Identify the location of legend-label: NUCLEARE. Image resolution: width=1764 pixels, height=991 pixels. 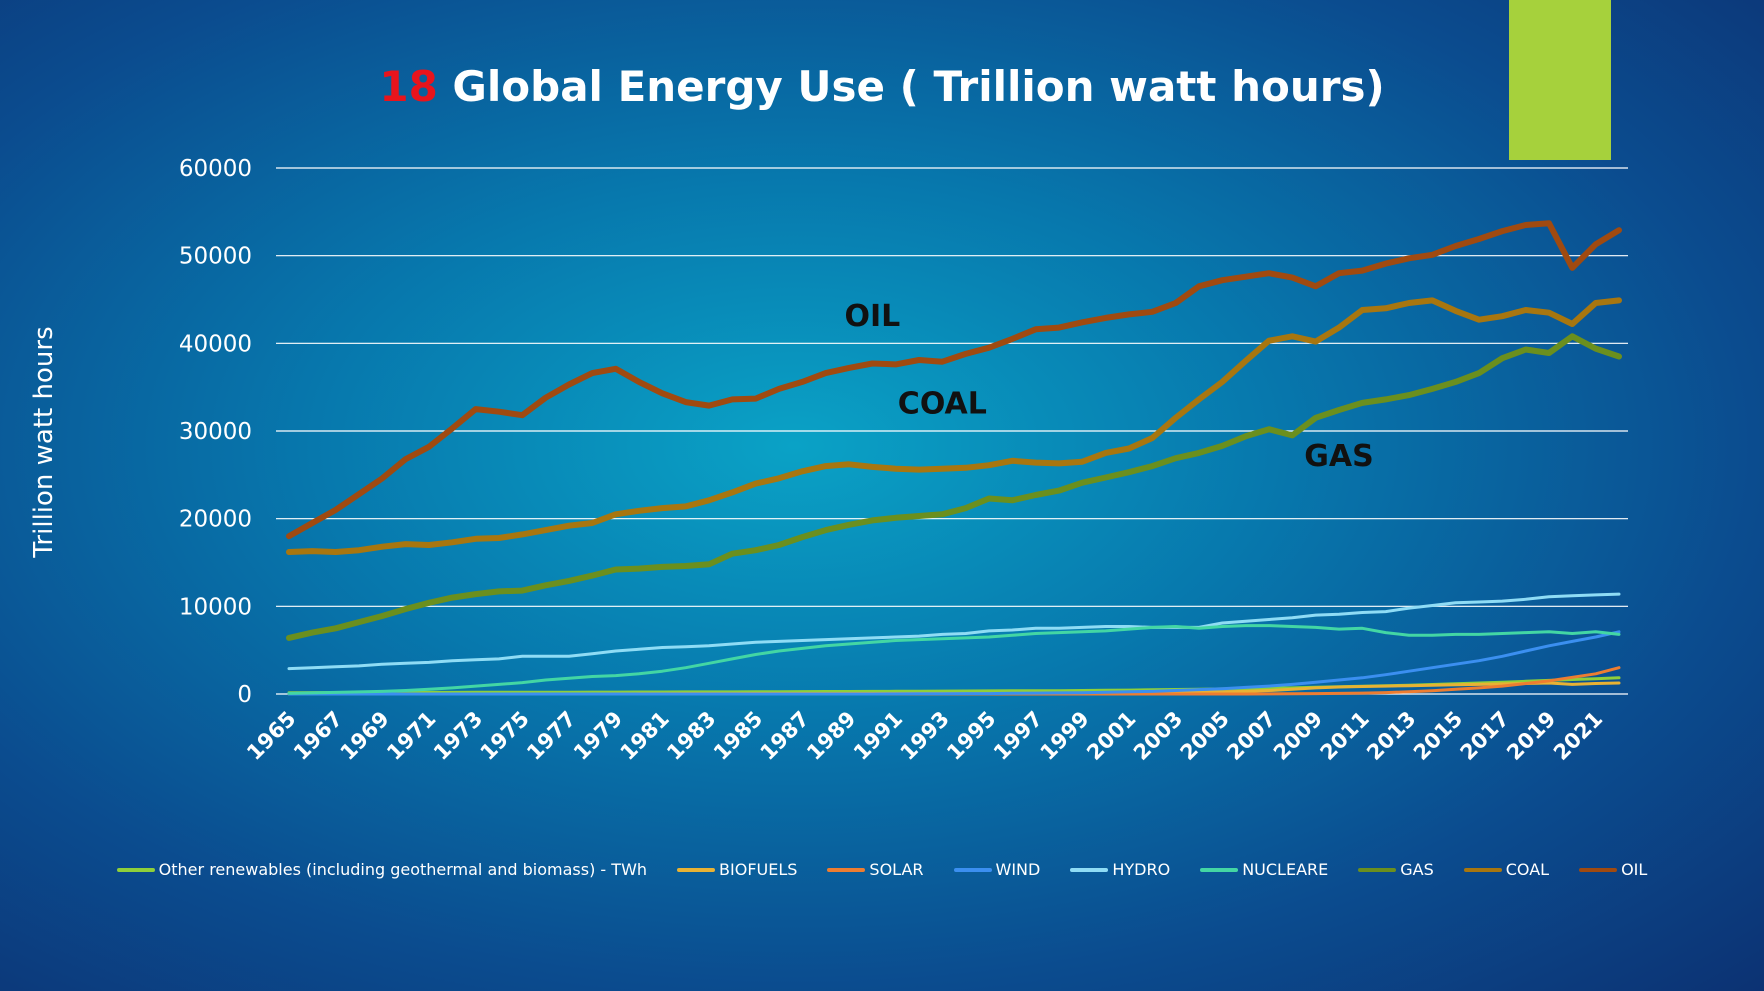
(1285, 869).